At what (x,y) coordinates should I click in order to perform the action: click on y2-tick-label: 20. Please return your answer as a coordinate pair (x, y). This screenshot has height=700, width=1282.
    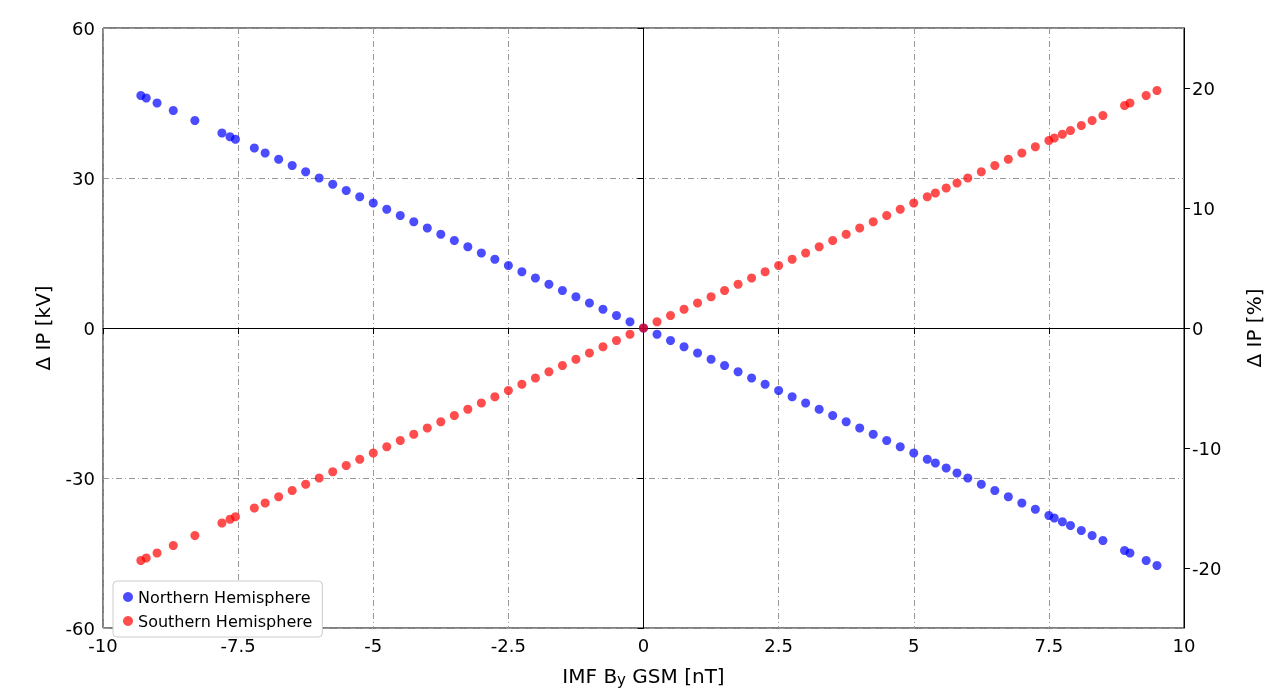
    Looking at the image, I should click on (1203, 88).